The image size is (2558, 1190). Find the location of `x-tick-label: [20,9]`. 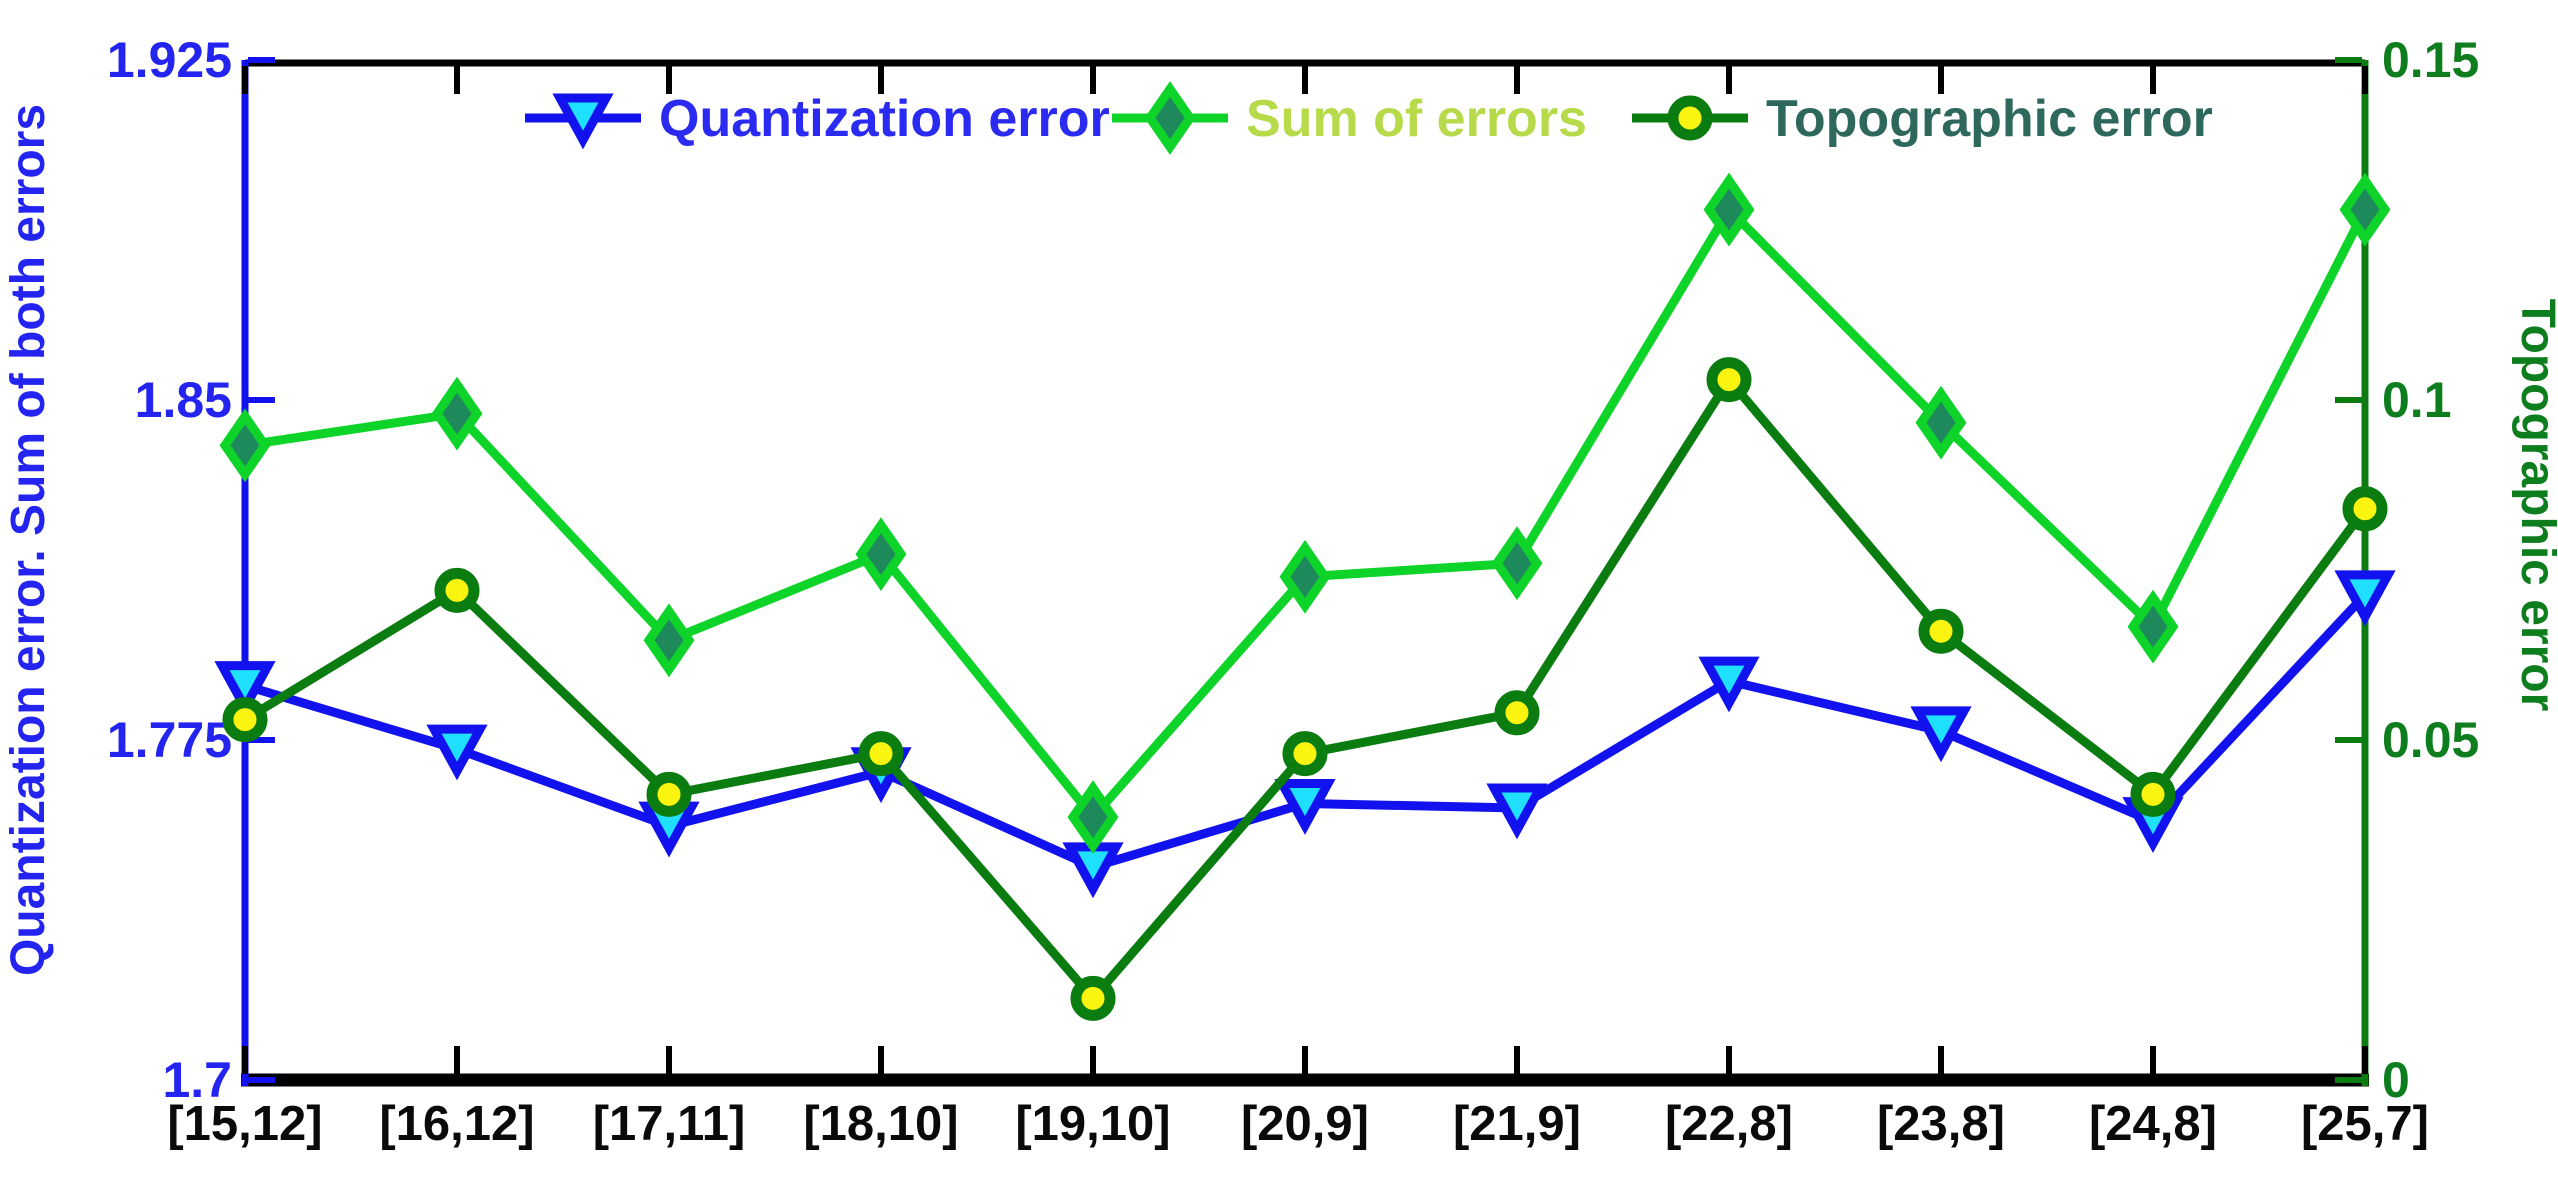

x-tick-label: [20,9] is located at coordinates (1305, 1124).